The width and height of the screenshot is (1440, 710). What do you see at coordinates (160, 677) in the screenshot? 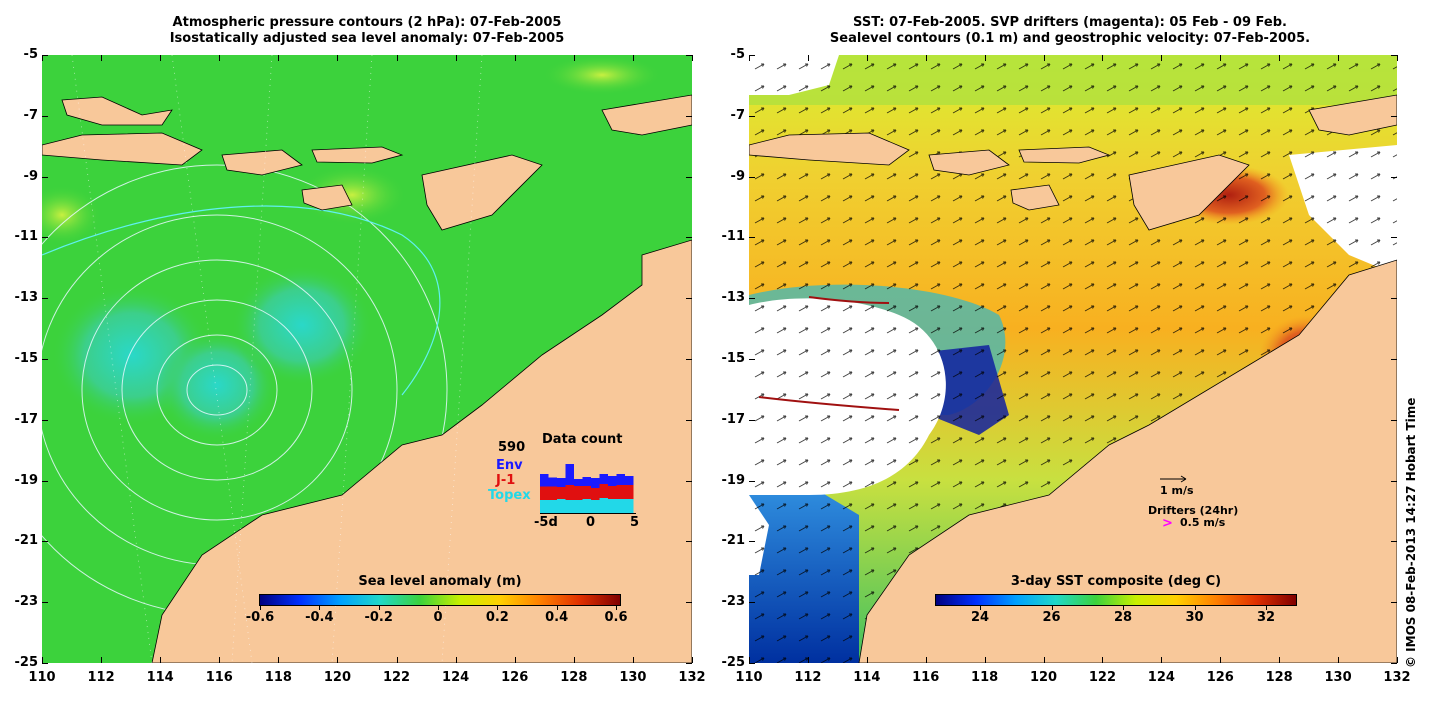
I see `left-xtick-114: 114` at bounding box center [160, 677].